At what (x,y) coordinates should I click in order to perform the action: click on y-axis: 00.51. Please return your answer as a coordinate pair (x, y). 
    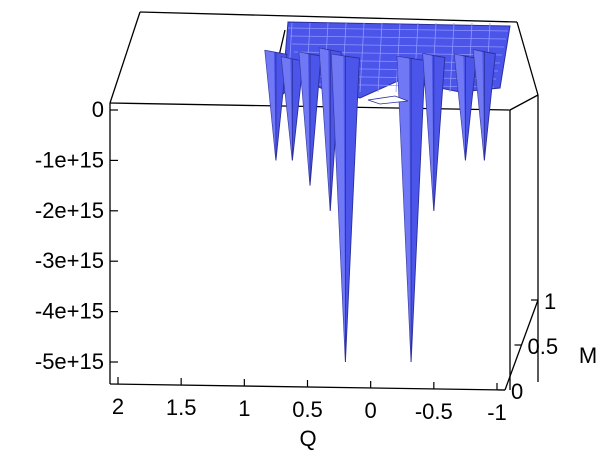
    Looking at the image, I should click on (528, 346).